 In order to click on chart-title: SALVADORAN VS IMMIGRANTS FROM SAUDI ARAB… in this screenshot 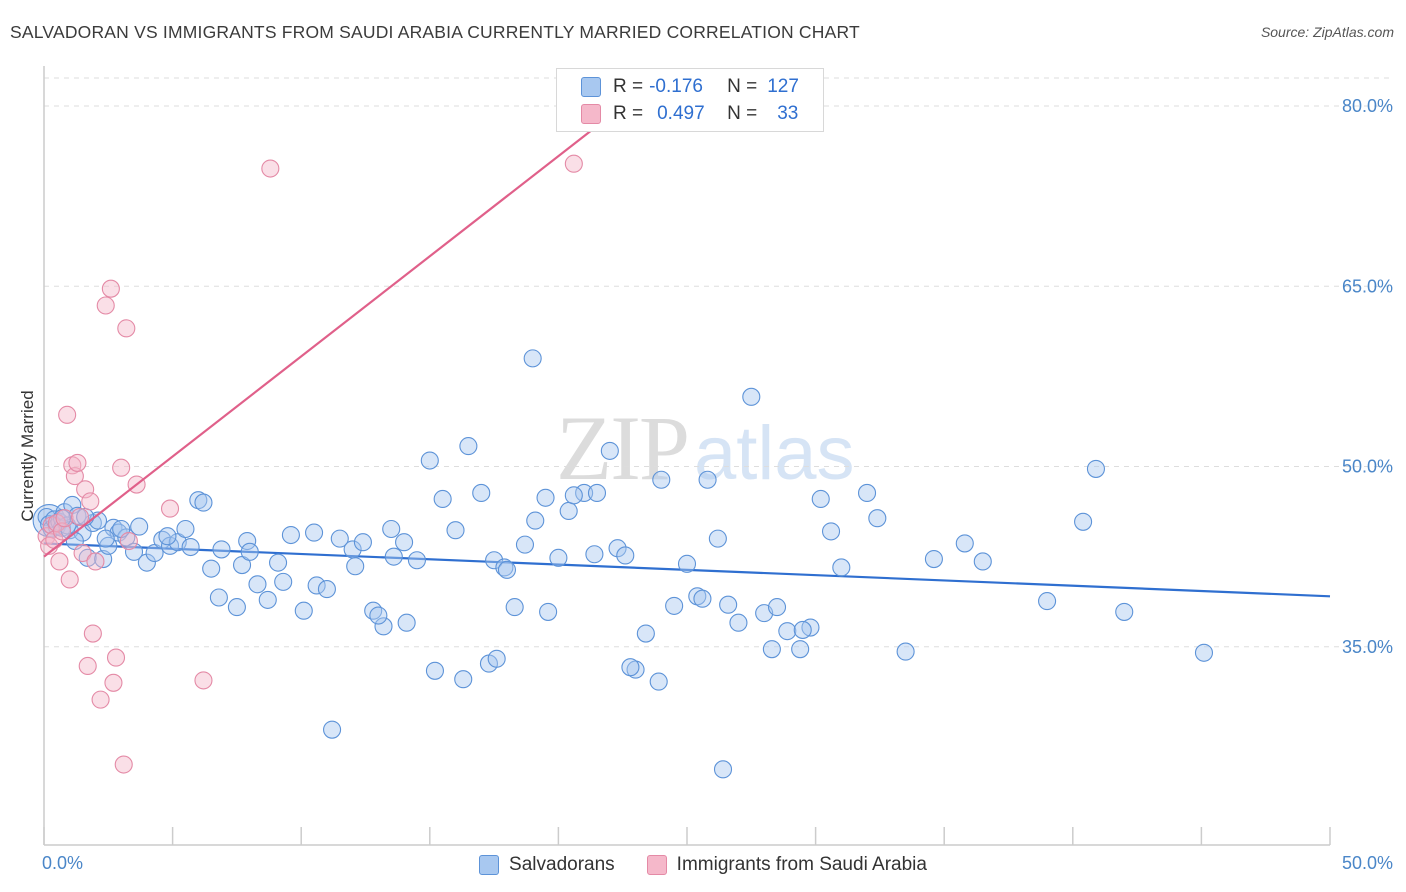, I will do `click(435, 32)`.